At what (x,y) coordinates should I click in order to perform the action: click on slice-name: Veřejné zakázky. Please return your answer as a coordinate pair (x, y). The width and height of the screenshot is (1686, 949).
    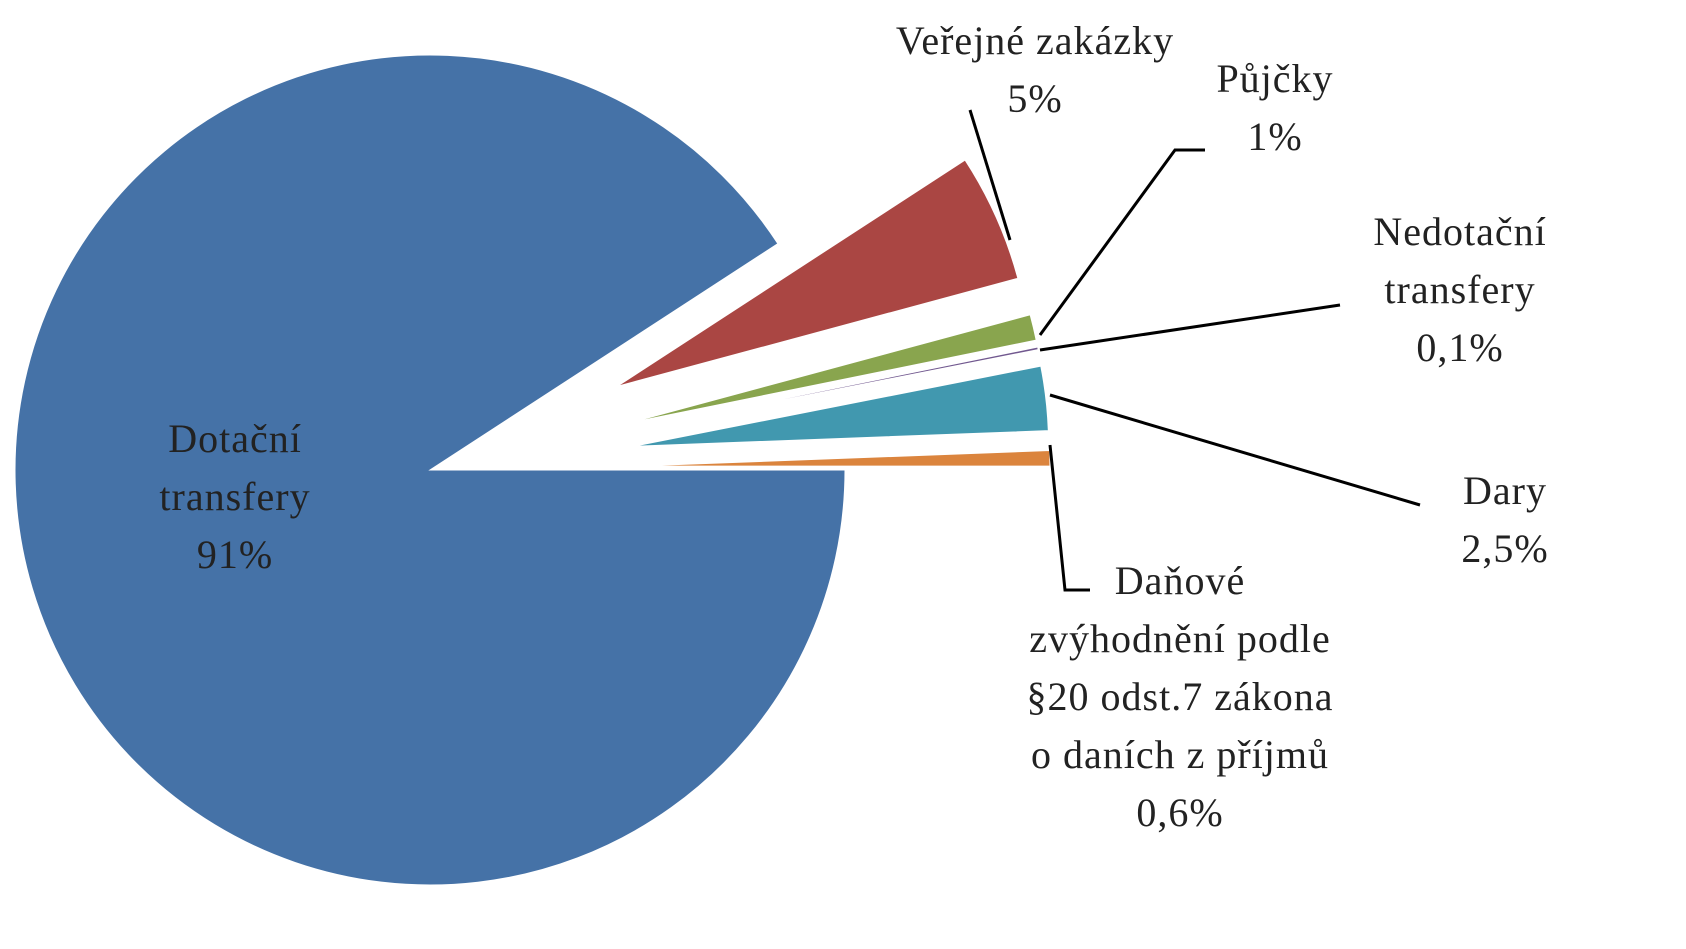
    Looking at the image, I should click on (1035, 40).